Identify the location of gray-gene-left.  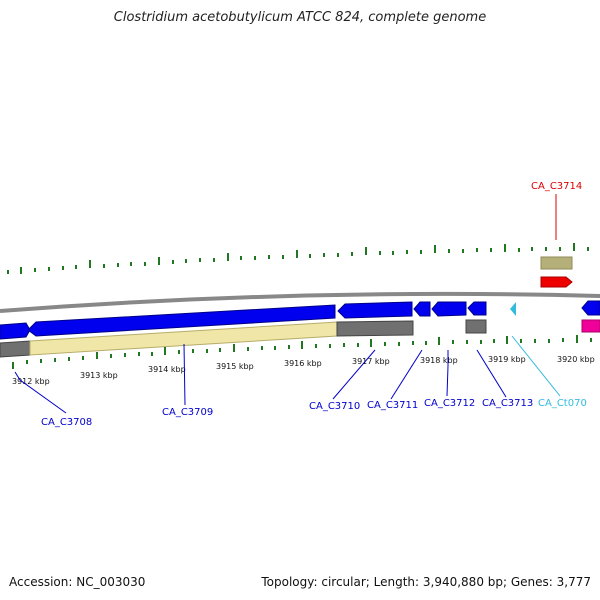
(15, 349).